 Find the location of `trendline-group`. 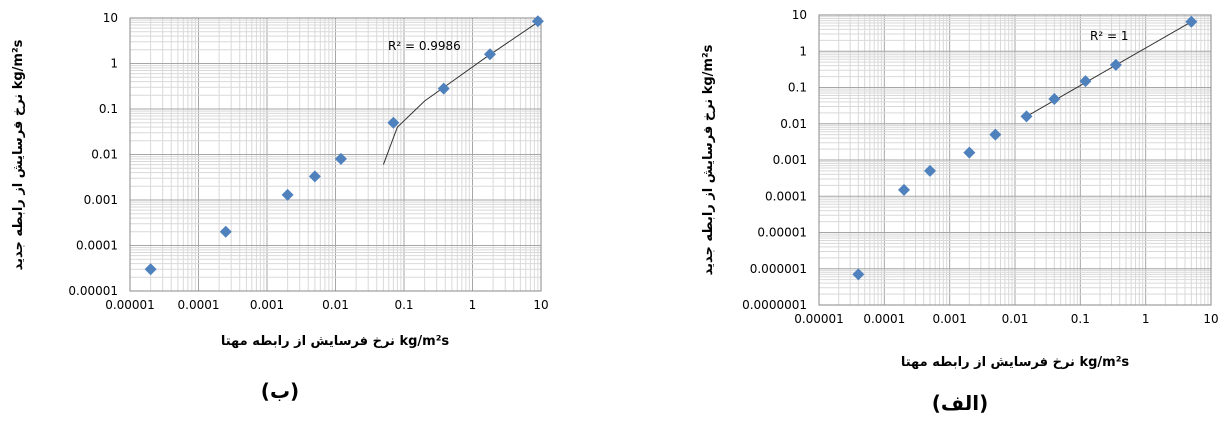

trendline-group is located at coordinates (462, 92).